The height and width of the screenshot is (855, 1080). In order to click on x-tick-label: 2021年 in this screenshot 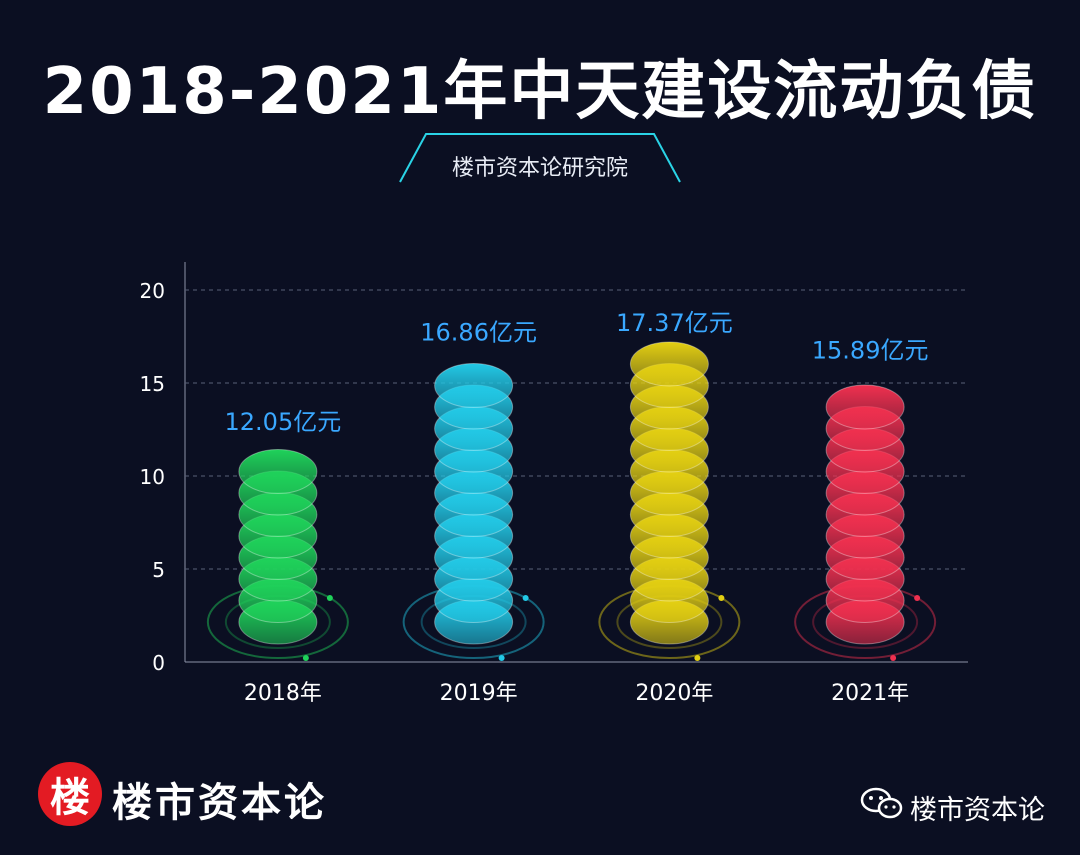, I will do `click(870, 693)`.